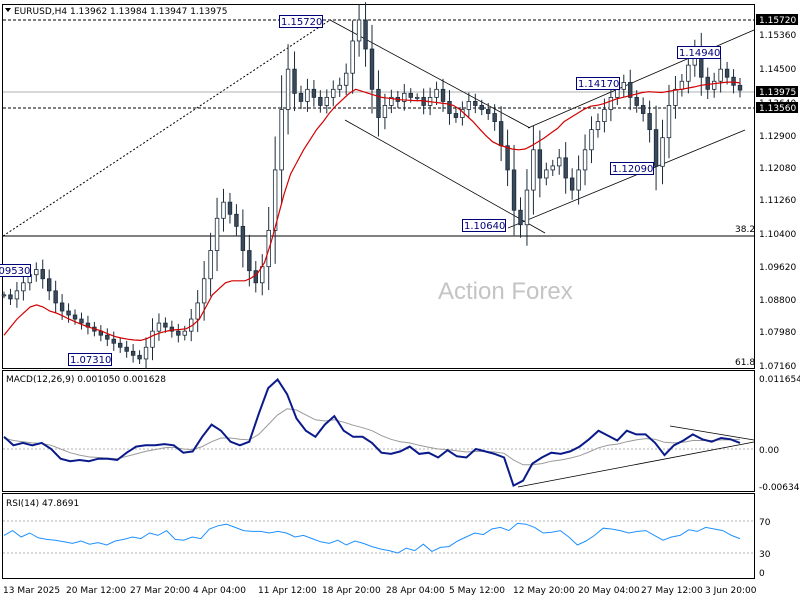 The height and width of the screenshot is (600, 800). I want to click on descending-channel-lower-line, so click(445, 176).